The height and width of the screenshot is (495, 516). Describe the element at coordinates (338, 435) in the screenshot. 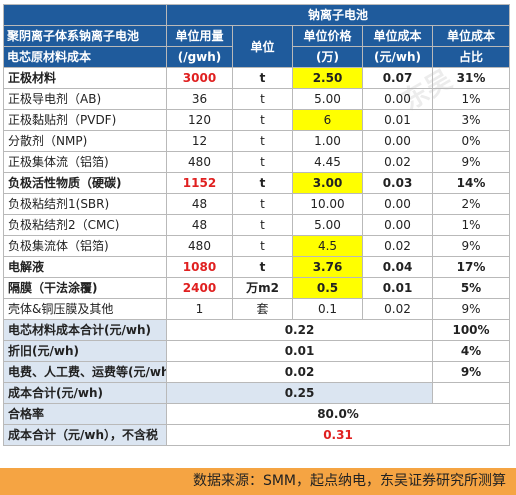

I see `summary-value: 0.31` at that location.